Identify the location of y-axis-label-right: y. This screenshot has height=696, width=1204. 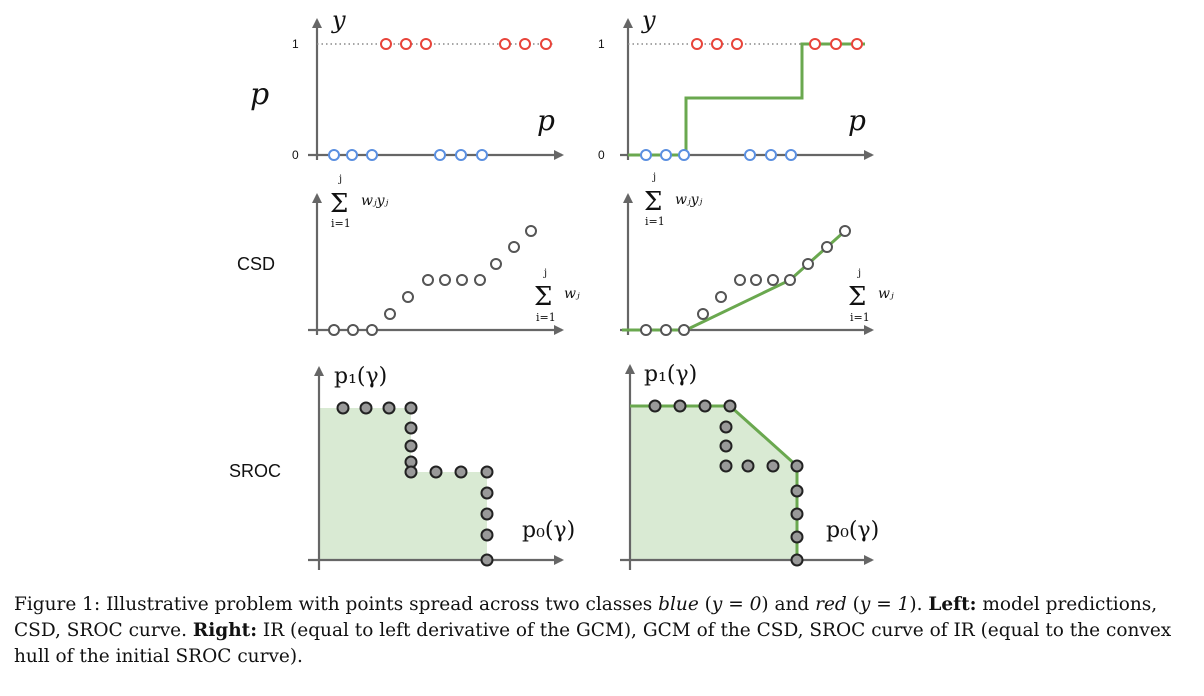
(648, 20).